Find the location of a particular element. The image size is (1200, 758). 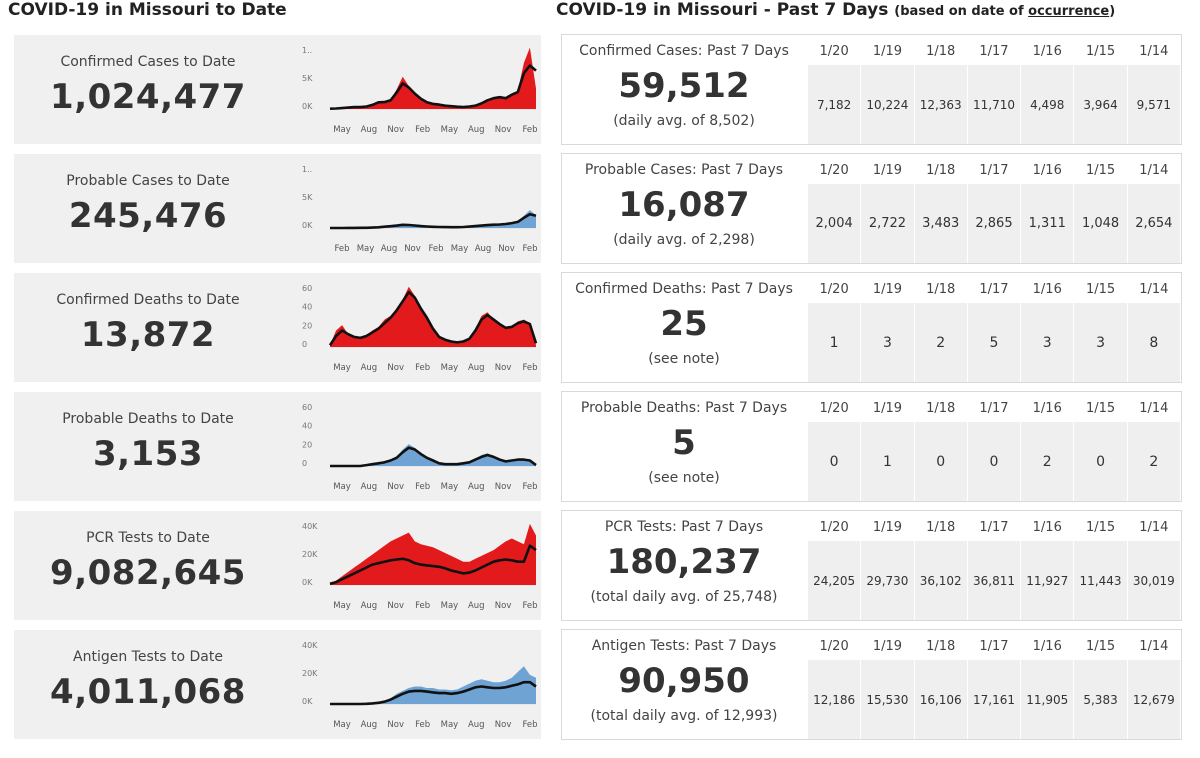

day-value: 1,311 is located at coordinates (1047, 223).